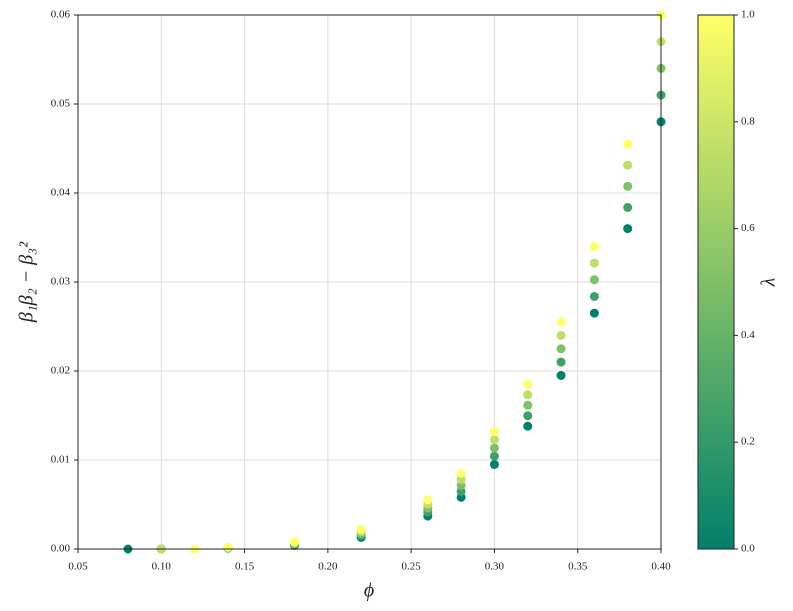 The width and height of the screenshot is (793, 611). Describe the element at coordinates (716, 282) in the screenshot. I see `colorbar` at that location.